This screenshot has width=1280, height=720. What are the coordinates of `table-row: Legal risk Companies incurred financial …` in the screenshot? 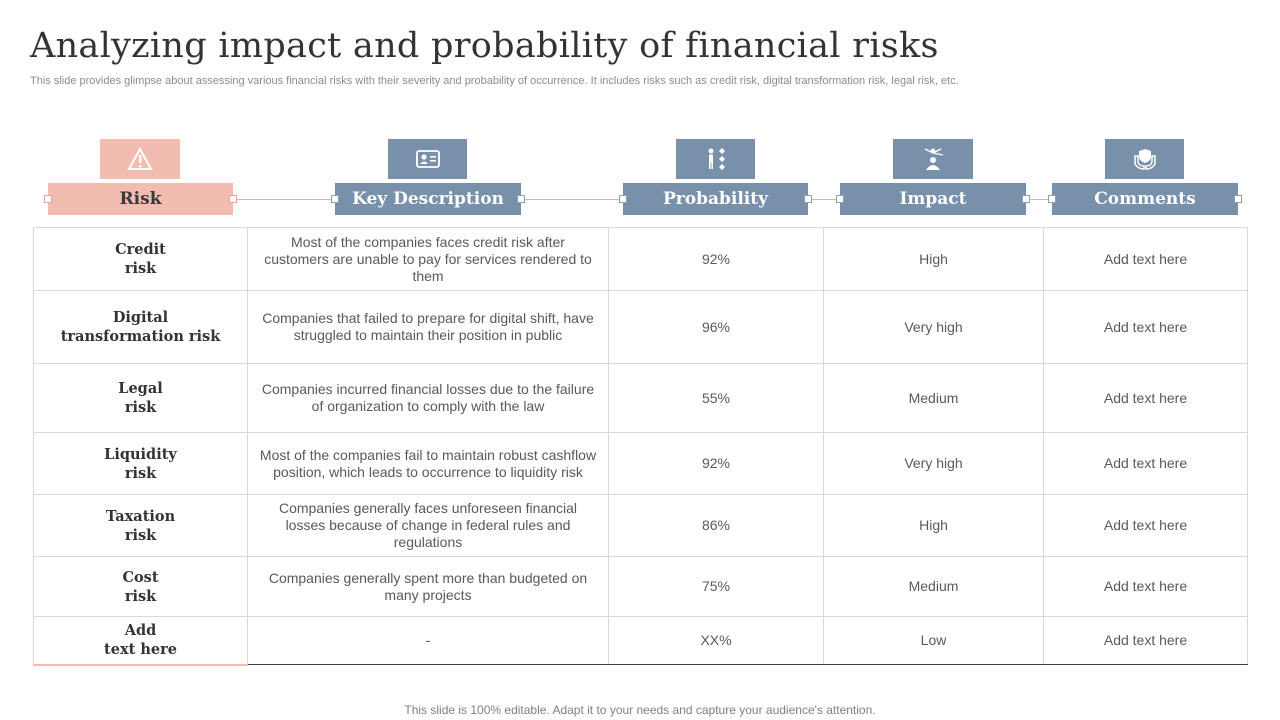 It's located at (640, 398).